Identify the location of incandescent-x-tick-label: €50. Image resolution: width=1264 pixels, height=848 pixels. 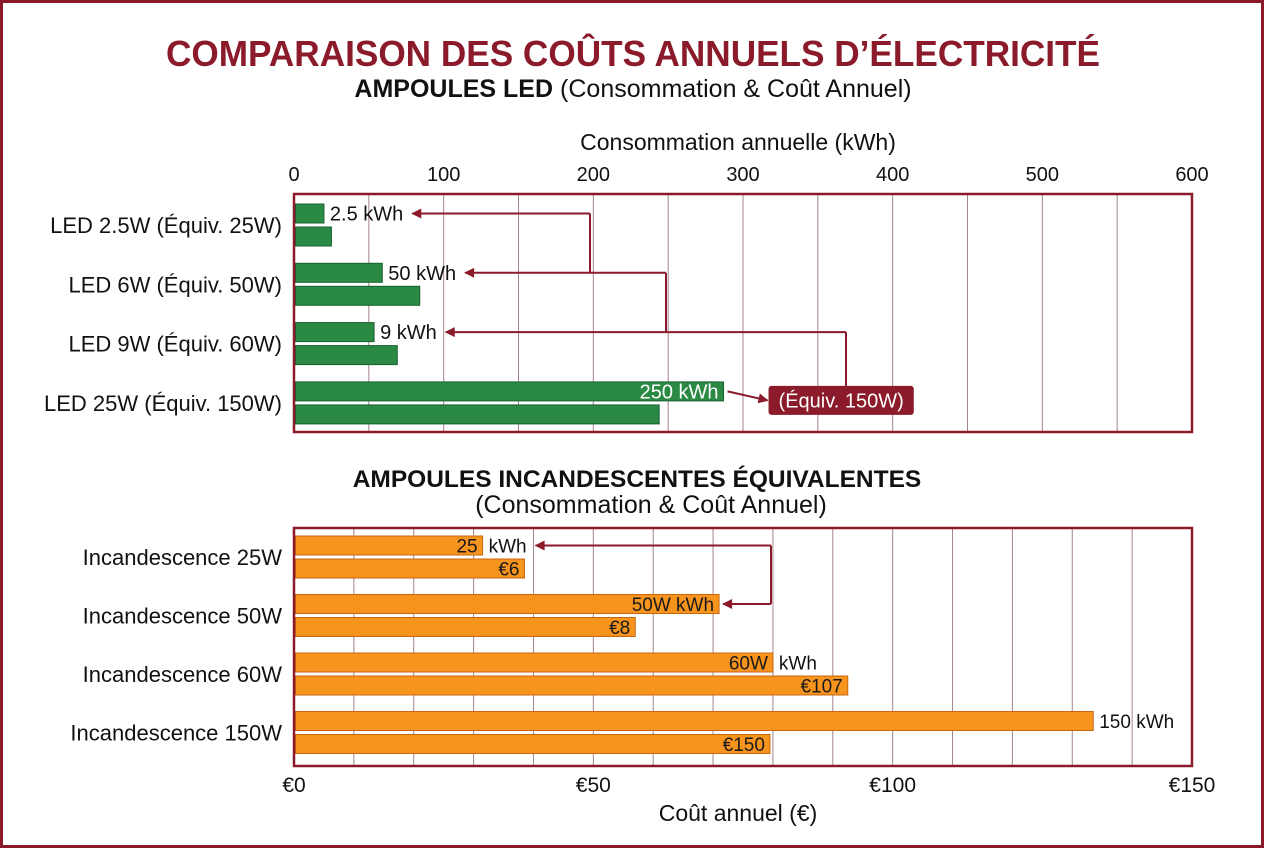
(593, 785).